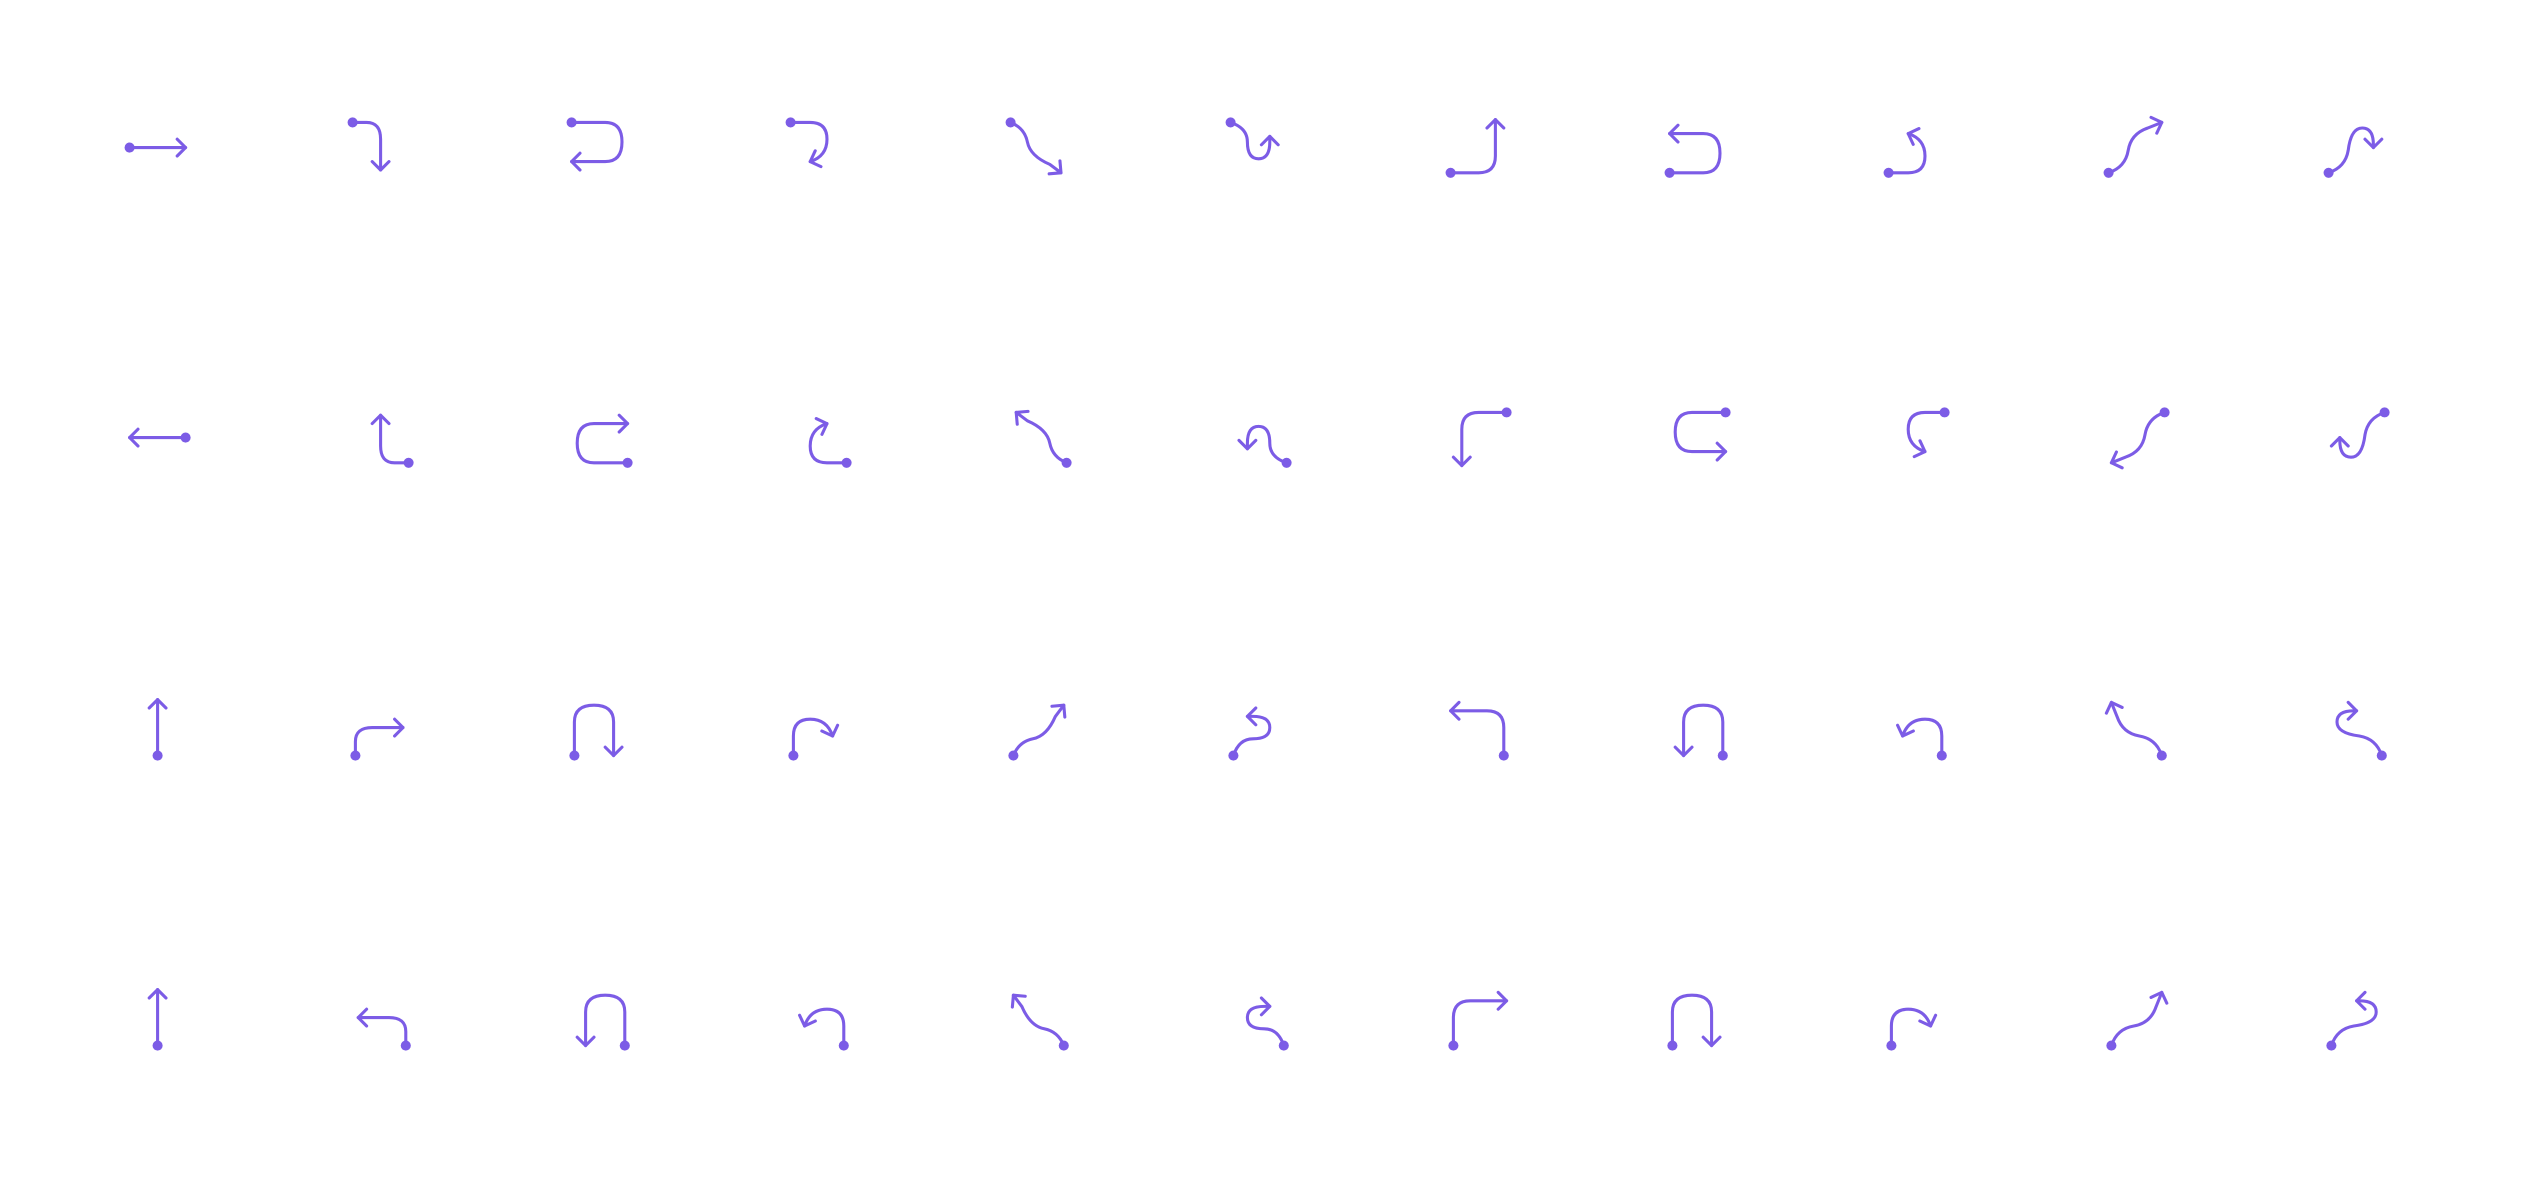 Image resolution: width=2526 pixels, height=1190 pixels. What do you see at coordinates (1479, 731) in the screenshot?
I see `turn-up-left-from-dot-icon` at bounding box center [1479, 731].